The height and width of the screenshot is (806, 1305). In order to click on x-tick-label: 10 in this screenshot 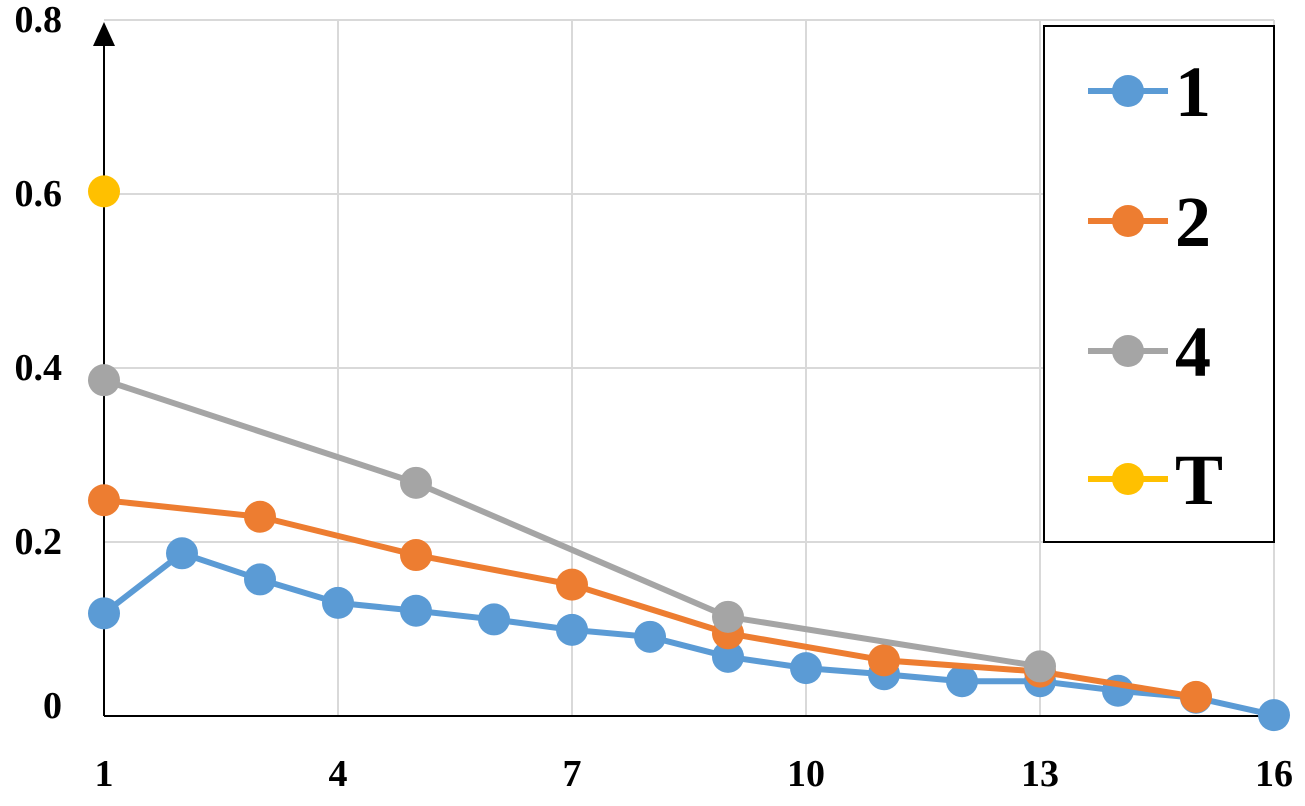, I will do `click(806, 774)`.